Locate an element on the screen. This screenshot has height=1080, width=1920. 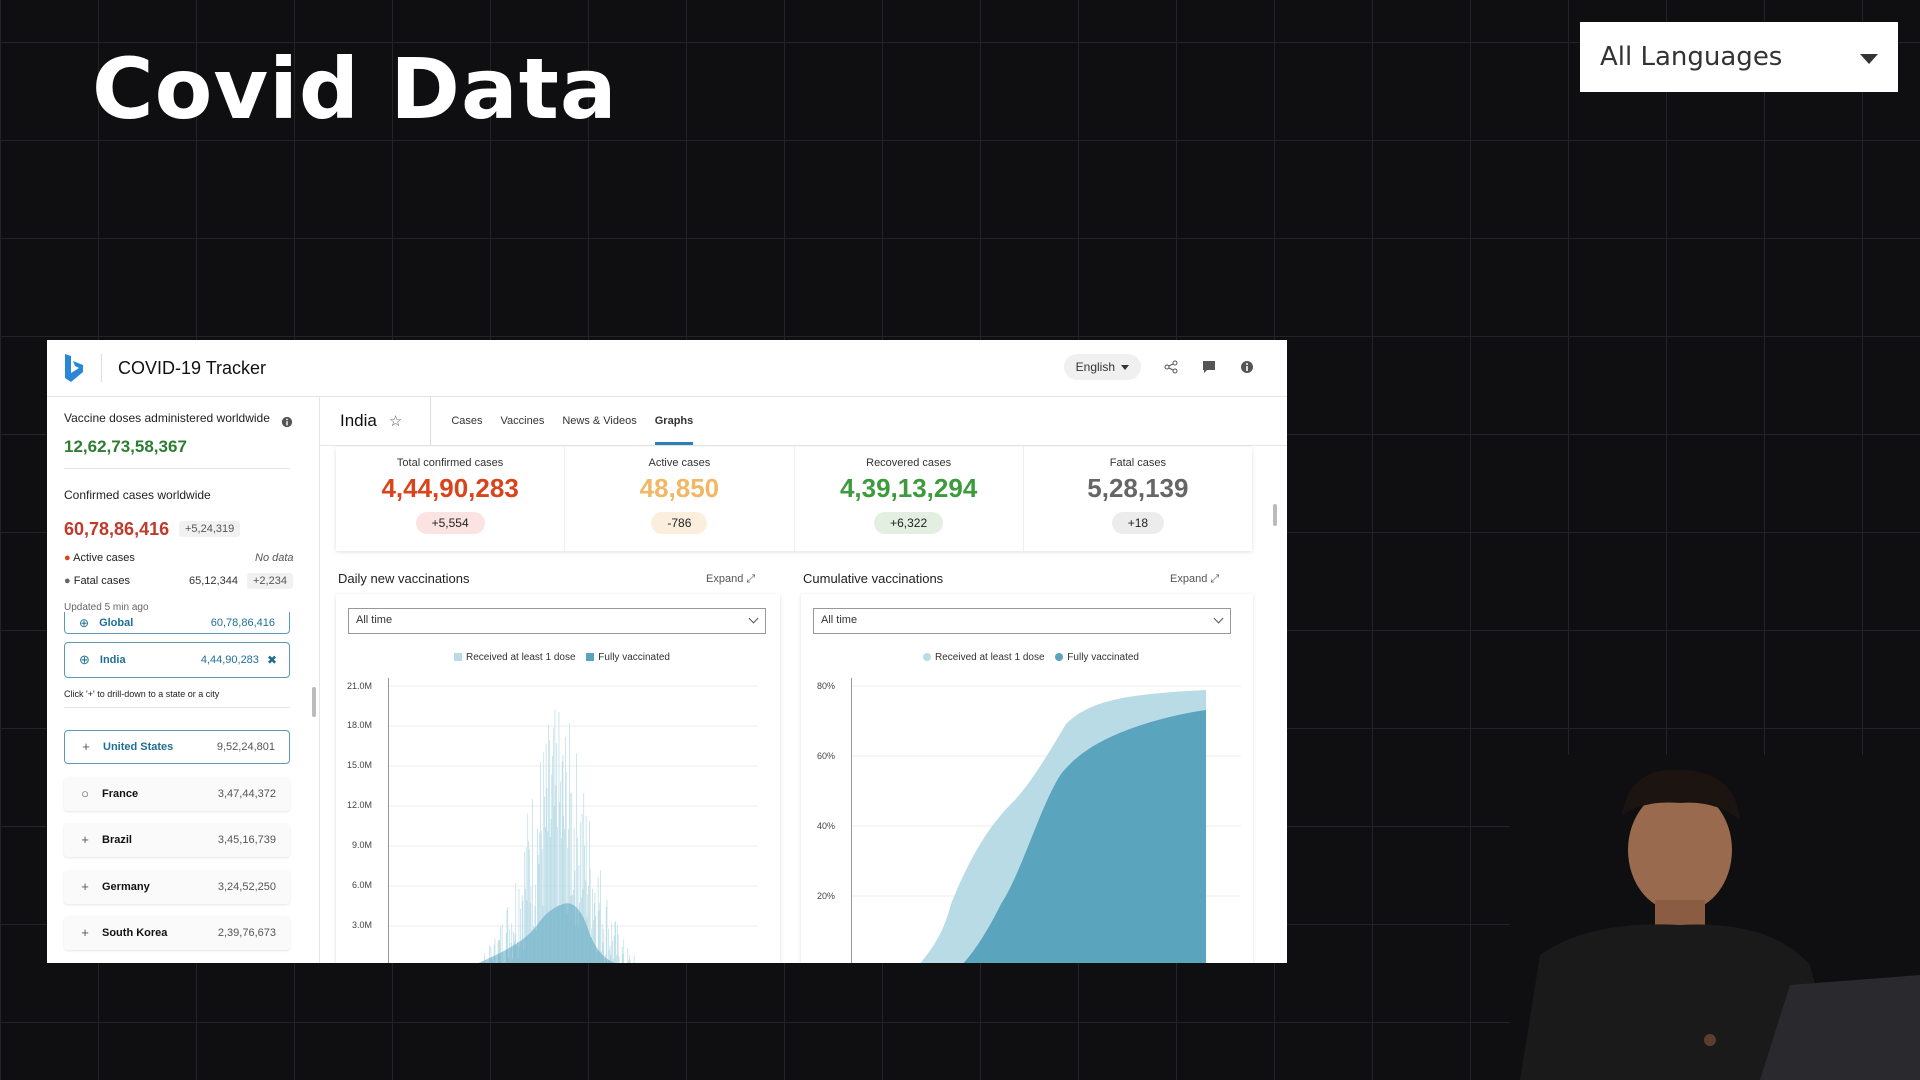
country-value: 60,78,86,416 is located at coordinates (242, 622).